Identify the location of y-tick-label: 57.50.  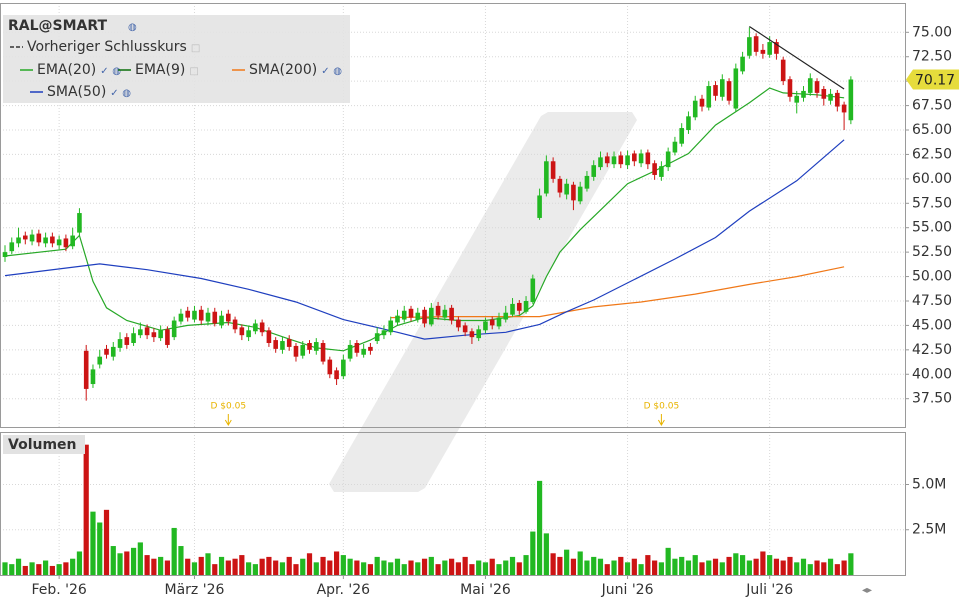
(932, 203).